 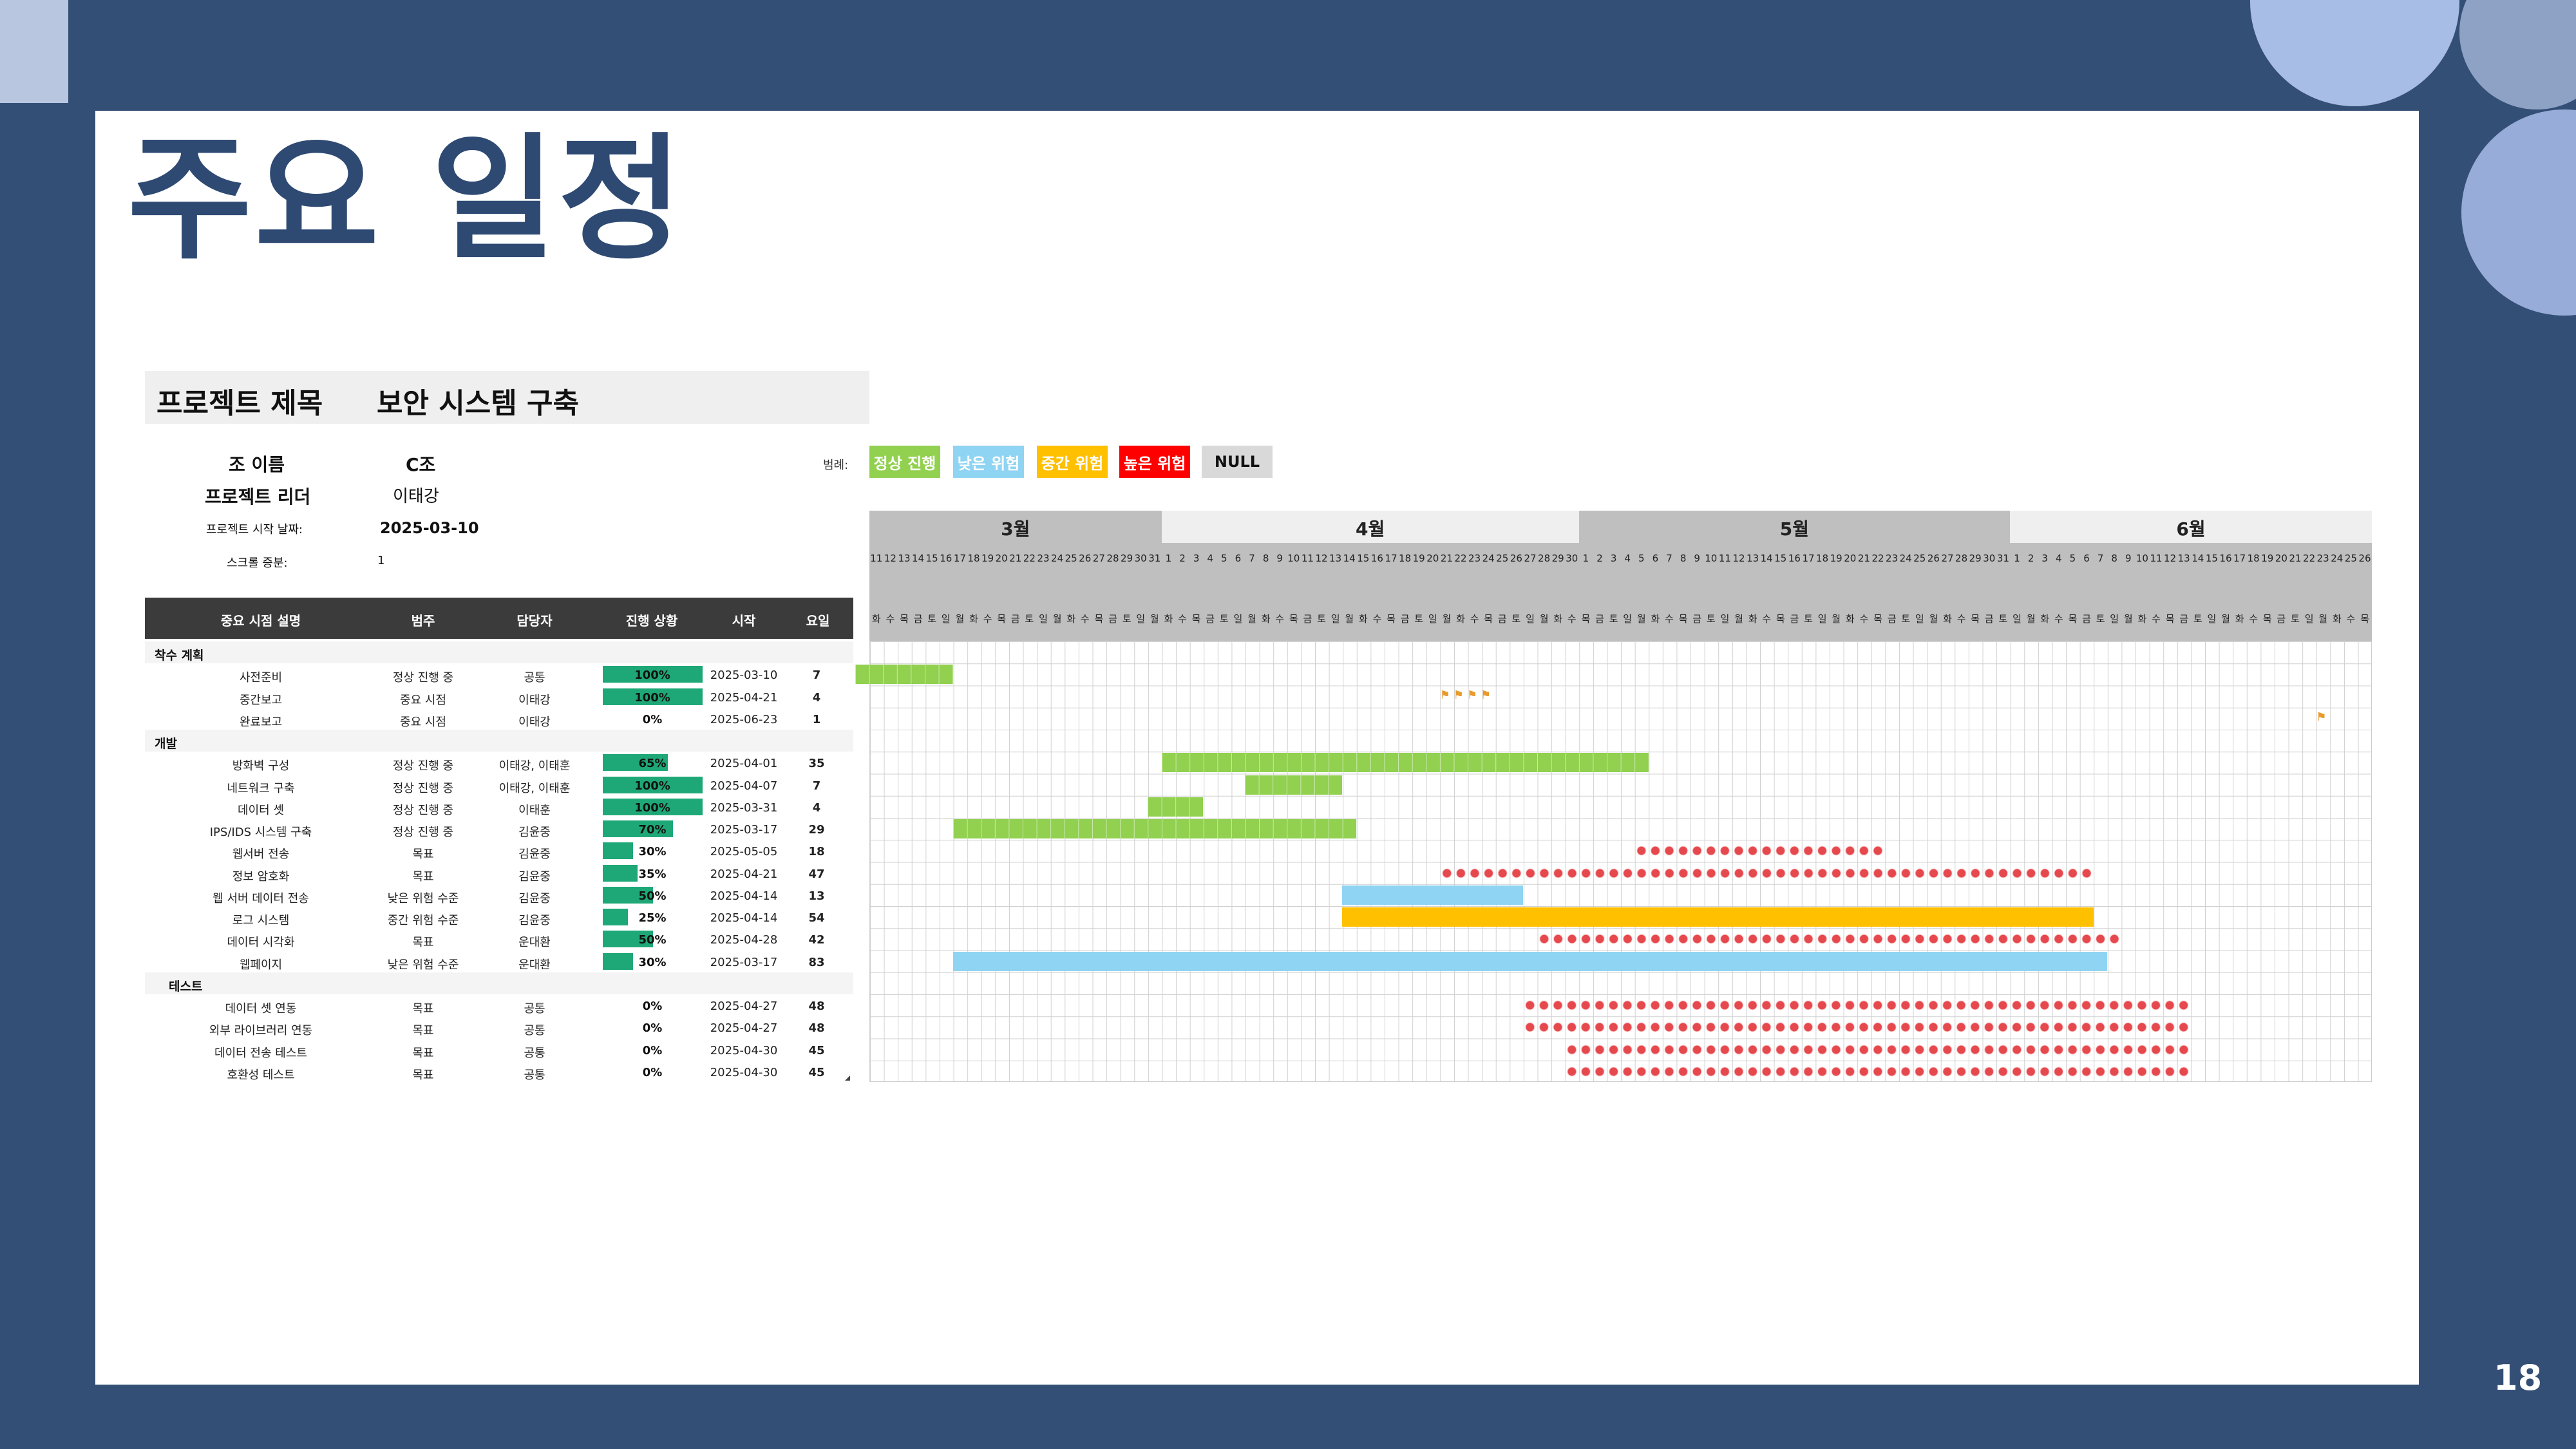 What do you see at coordinates (1370, 527) in the screenshot?
I see `month-header` at bounding box center [1370, 527].